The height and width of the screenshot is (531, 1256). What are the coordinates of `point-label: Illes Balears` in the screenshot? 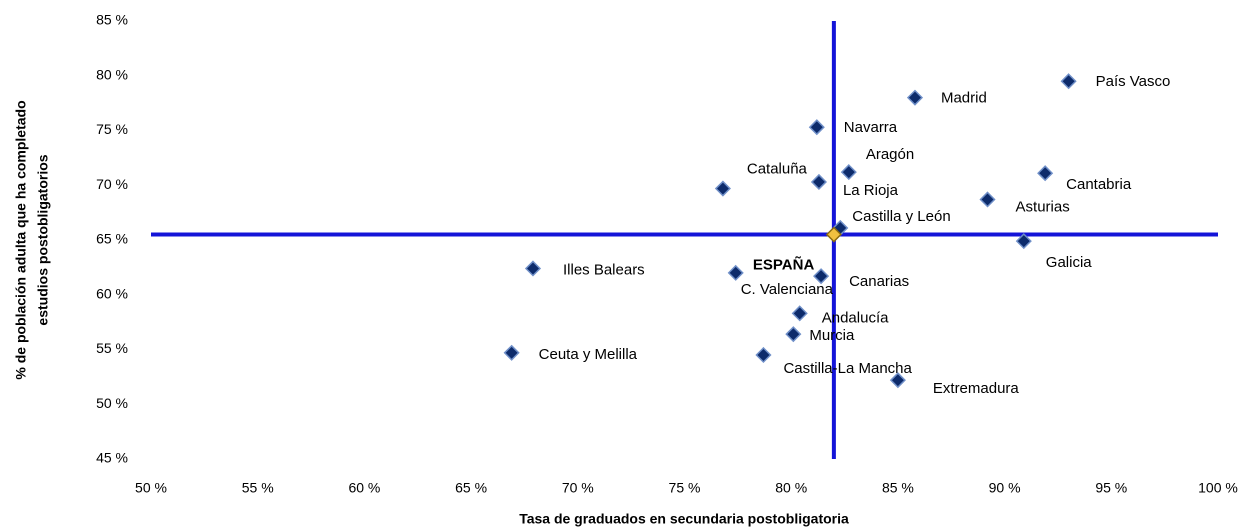 It's located at (604, 269).